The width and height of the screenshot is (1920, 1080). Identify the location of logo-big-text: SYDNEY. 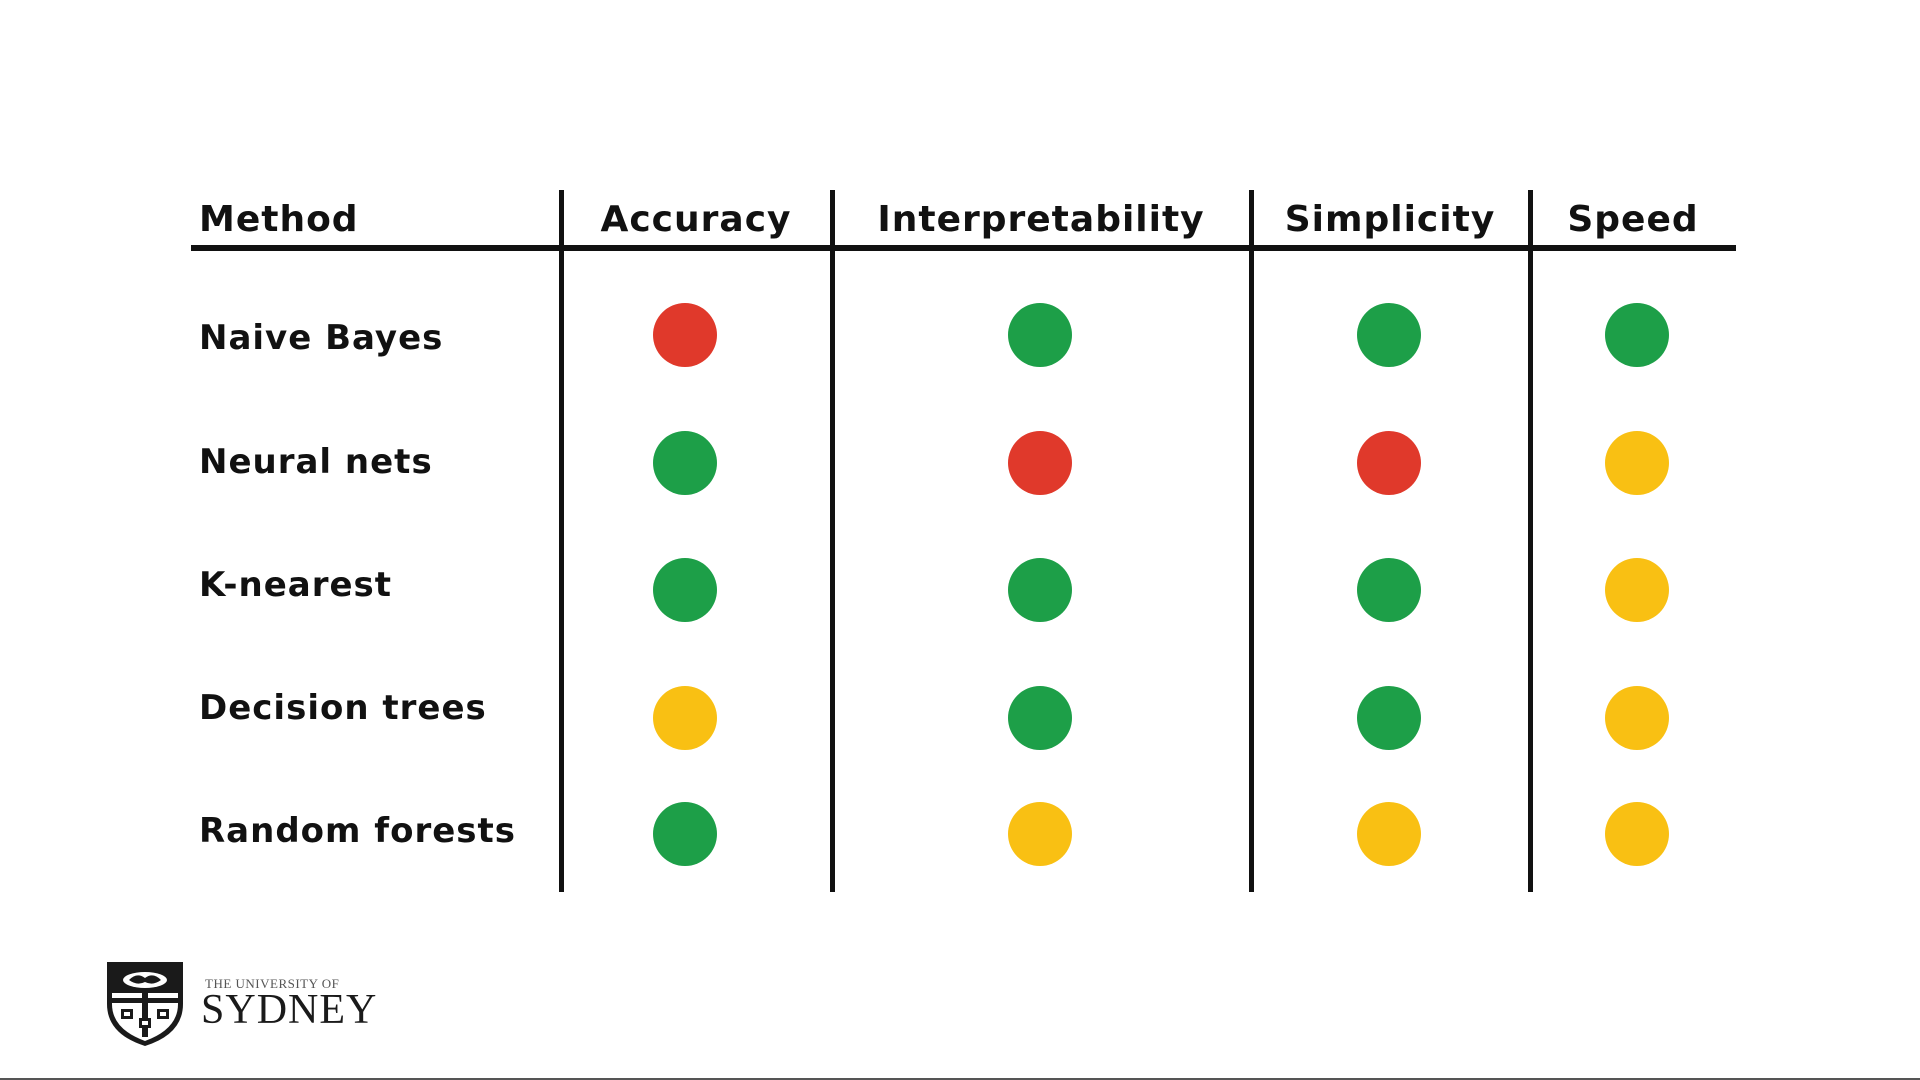
(289, 1010).